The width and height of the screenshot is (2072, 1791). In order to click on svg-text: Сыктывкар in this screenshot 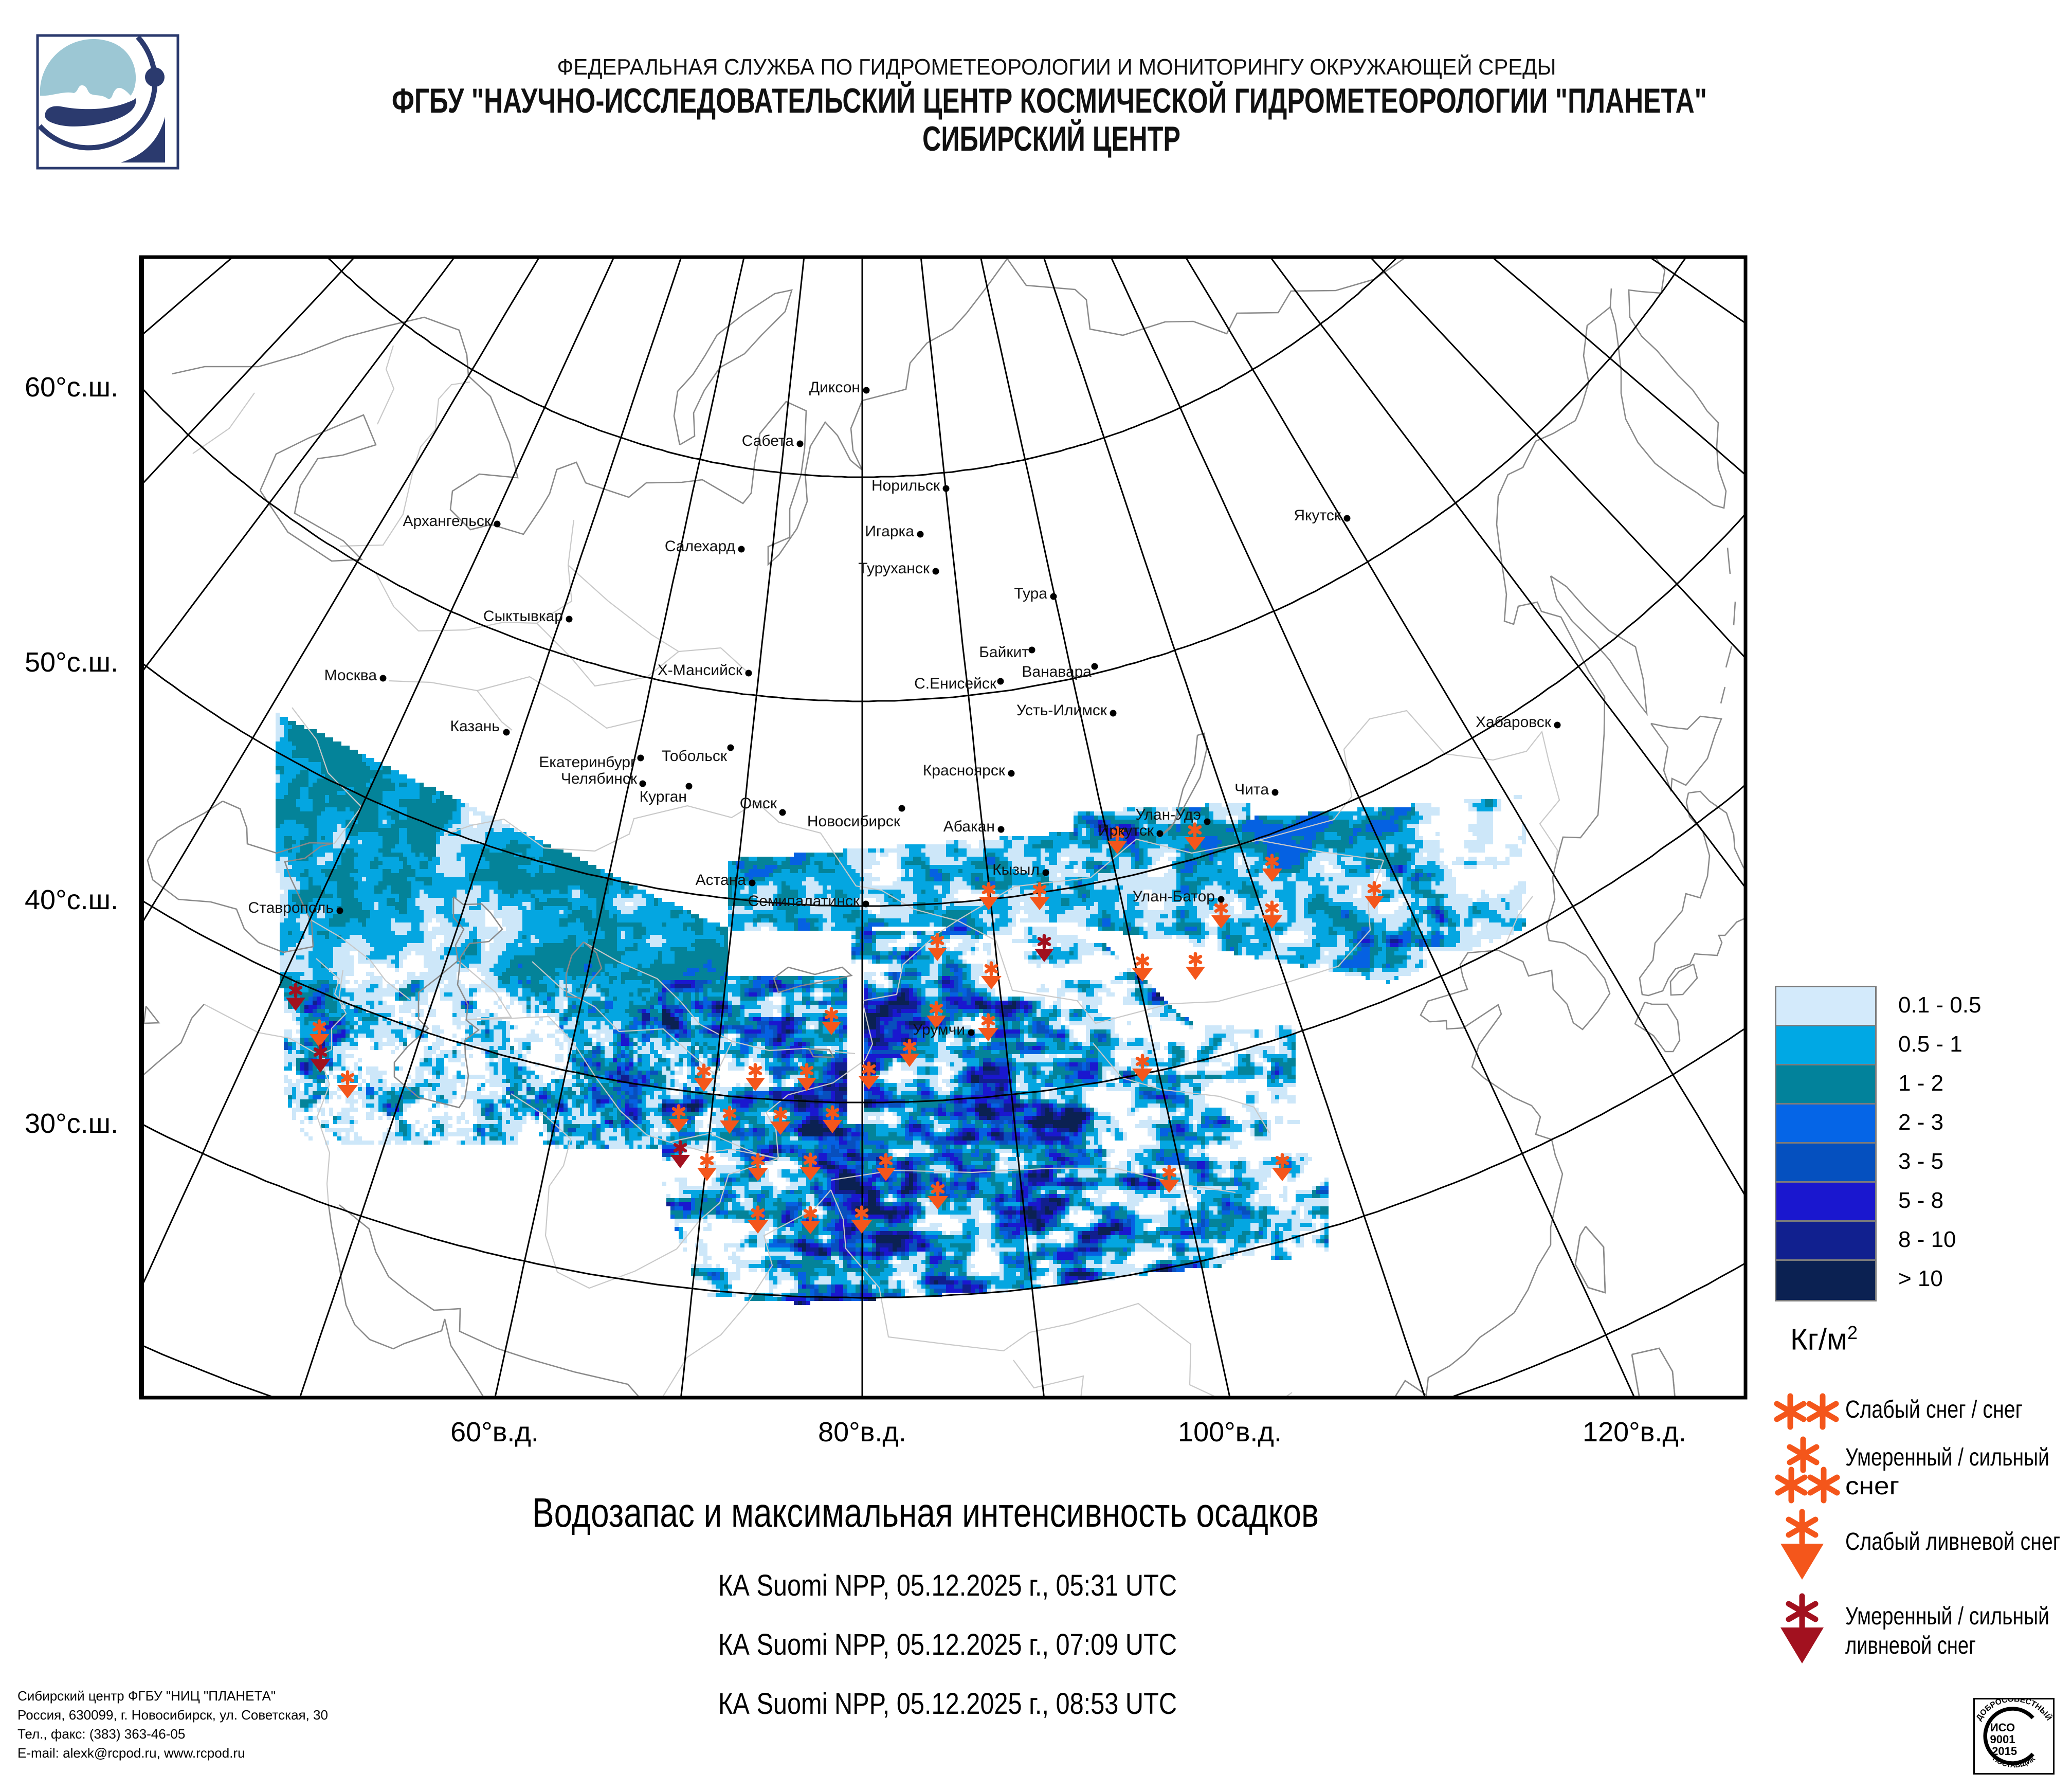, I will do `click(523, 616)`.